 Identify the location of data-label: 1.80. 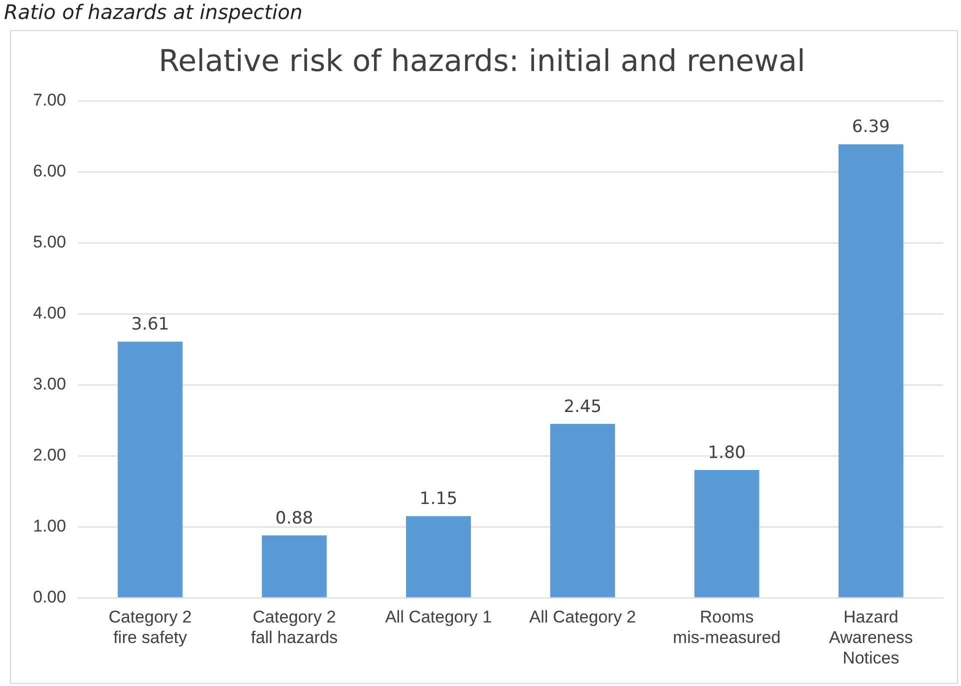
(727, 452).